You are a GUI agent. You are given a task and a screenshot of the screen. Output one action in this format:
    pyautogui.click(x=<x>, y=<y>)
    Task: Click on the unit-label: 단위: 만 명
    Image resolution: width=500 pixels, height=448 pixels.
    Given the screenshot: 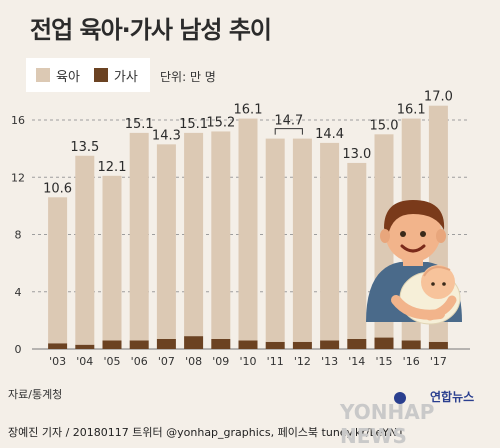 What is the action you would take?
    pyautogui.click(x=188, y=77)
    